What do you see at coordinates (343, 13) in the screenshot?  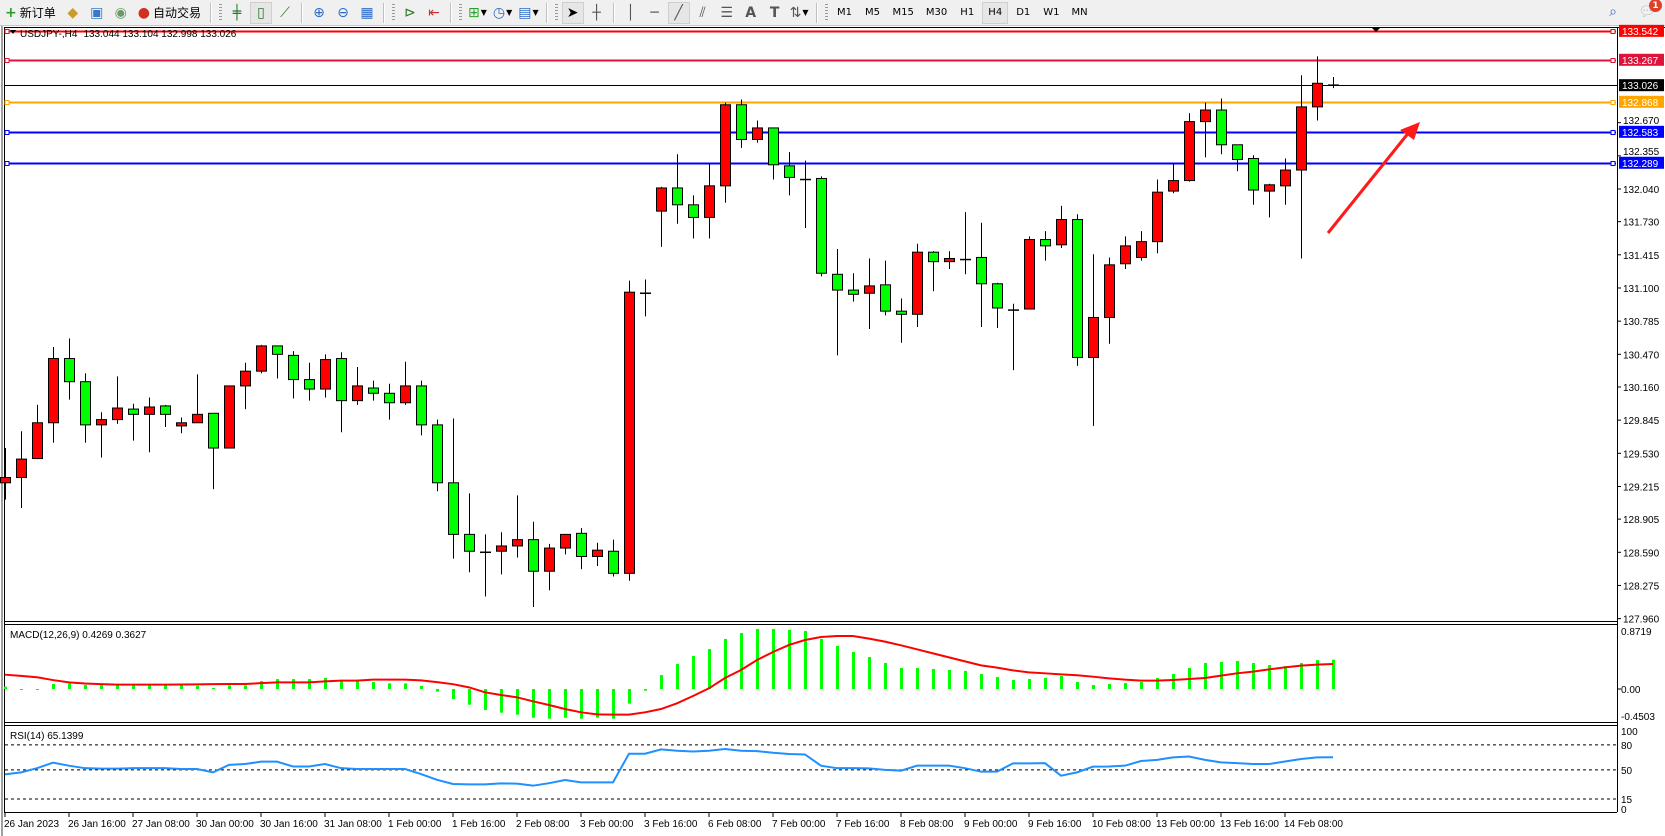 I see `zoom-out-button: ⊖` at bounding box center [343, 13].